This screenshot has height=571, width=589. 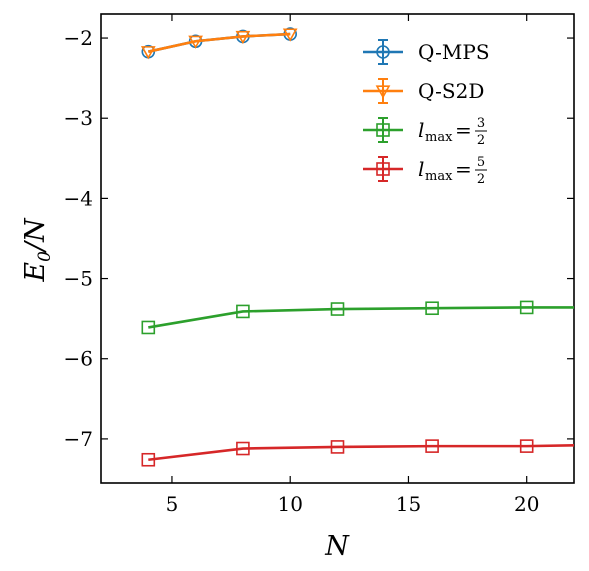 I want to click on y-tick-label: −5, so click(x=78, y=279).